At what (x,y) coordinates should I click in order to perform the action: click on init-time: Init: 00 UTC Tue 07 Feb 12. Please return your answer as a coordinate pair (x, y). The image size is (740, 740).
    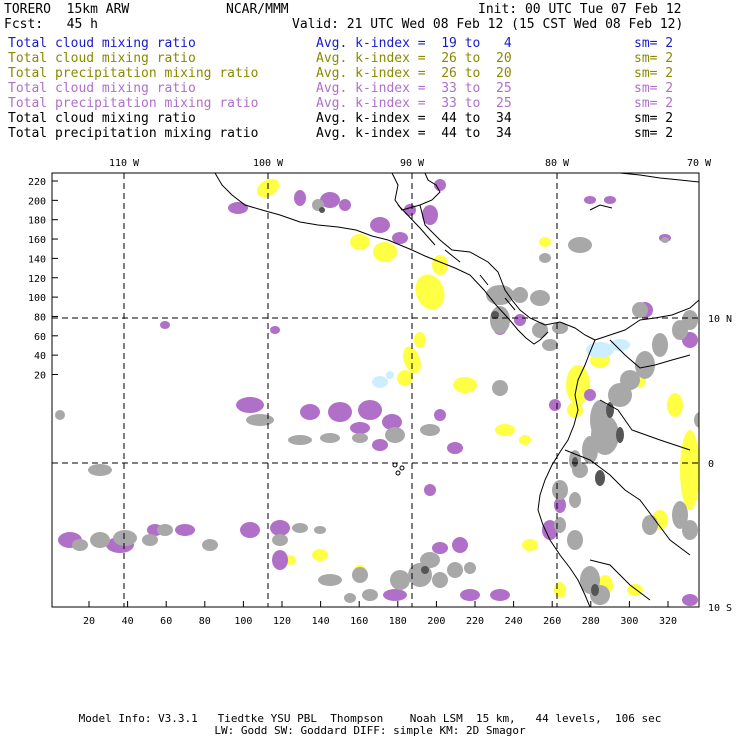
    Looking at the image, I should click on (580, 9).